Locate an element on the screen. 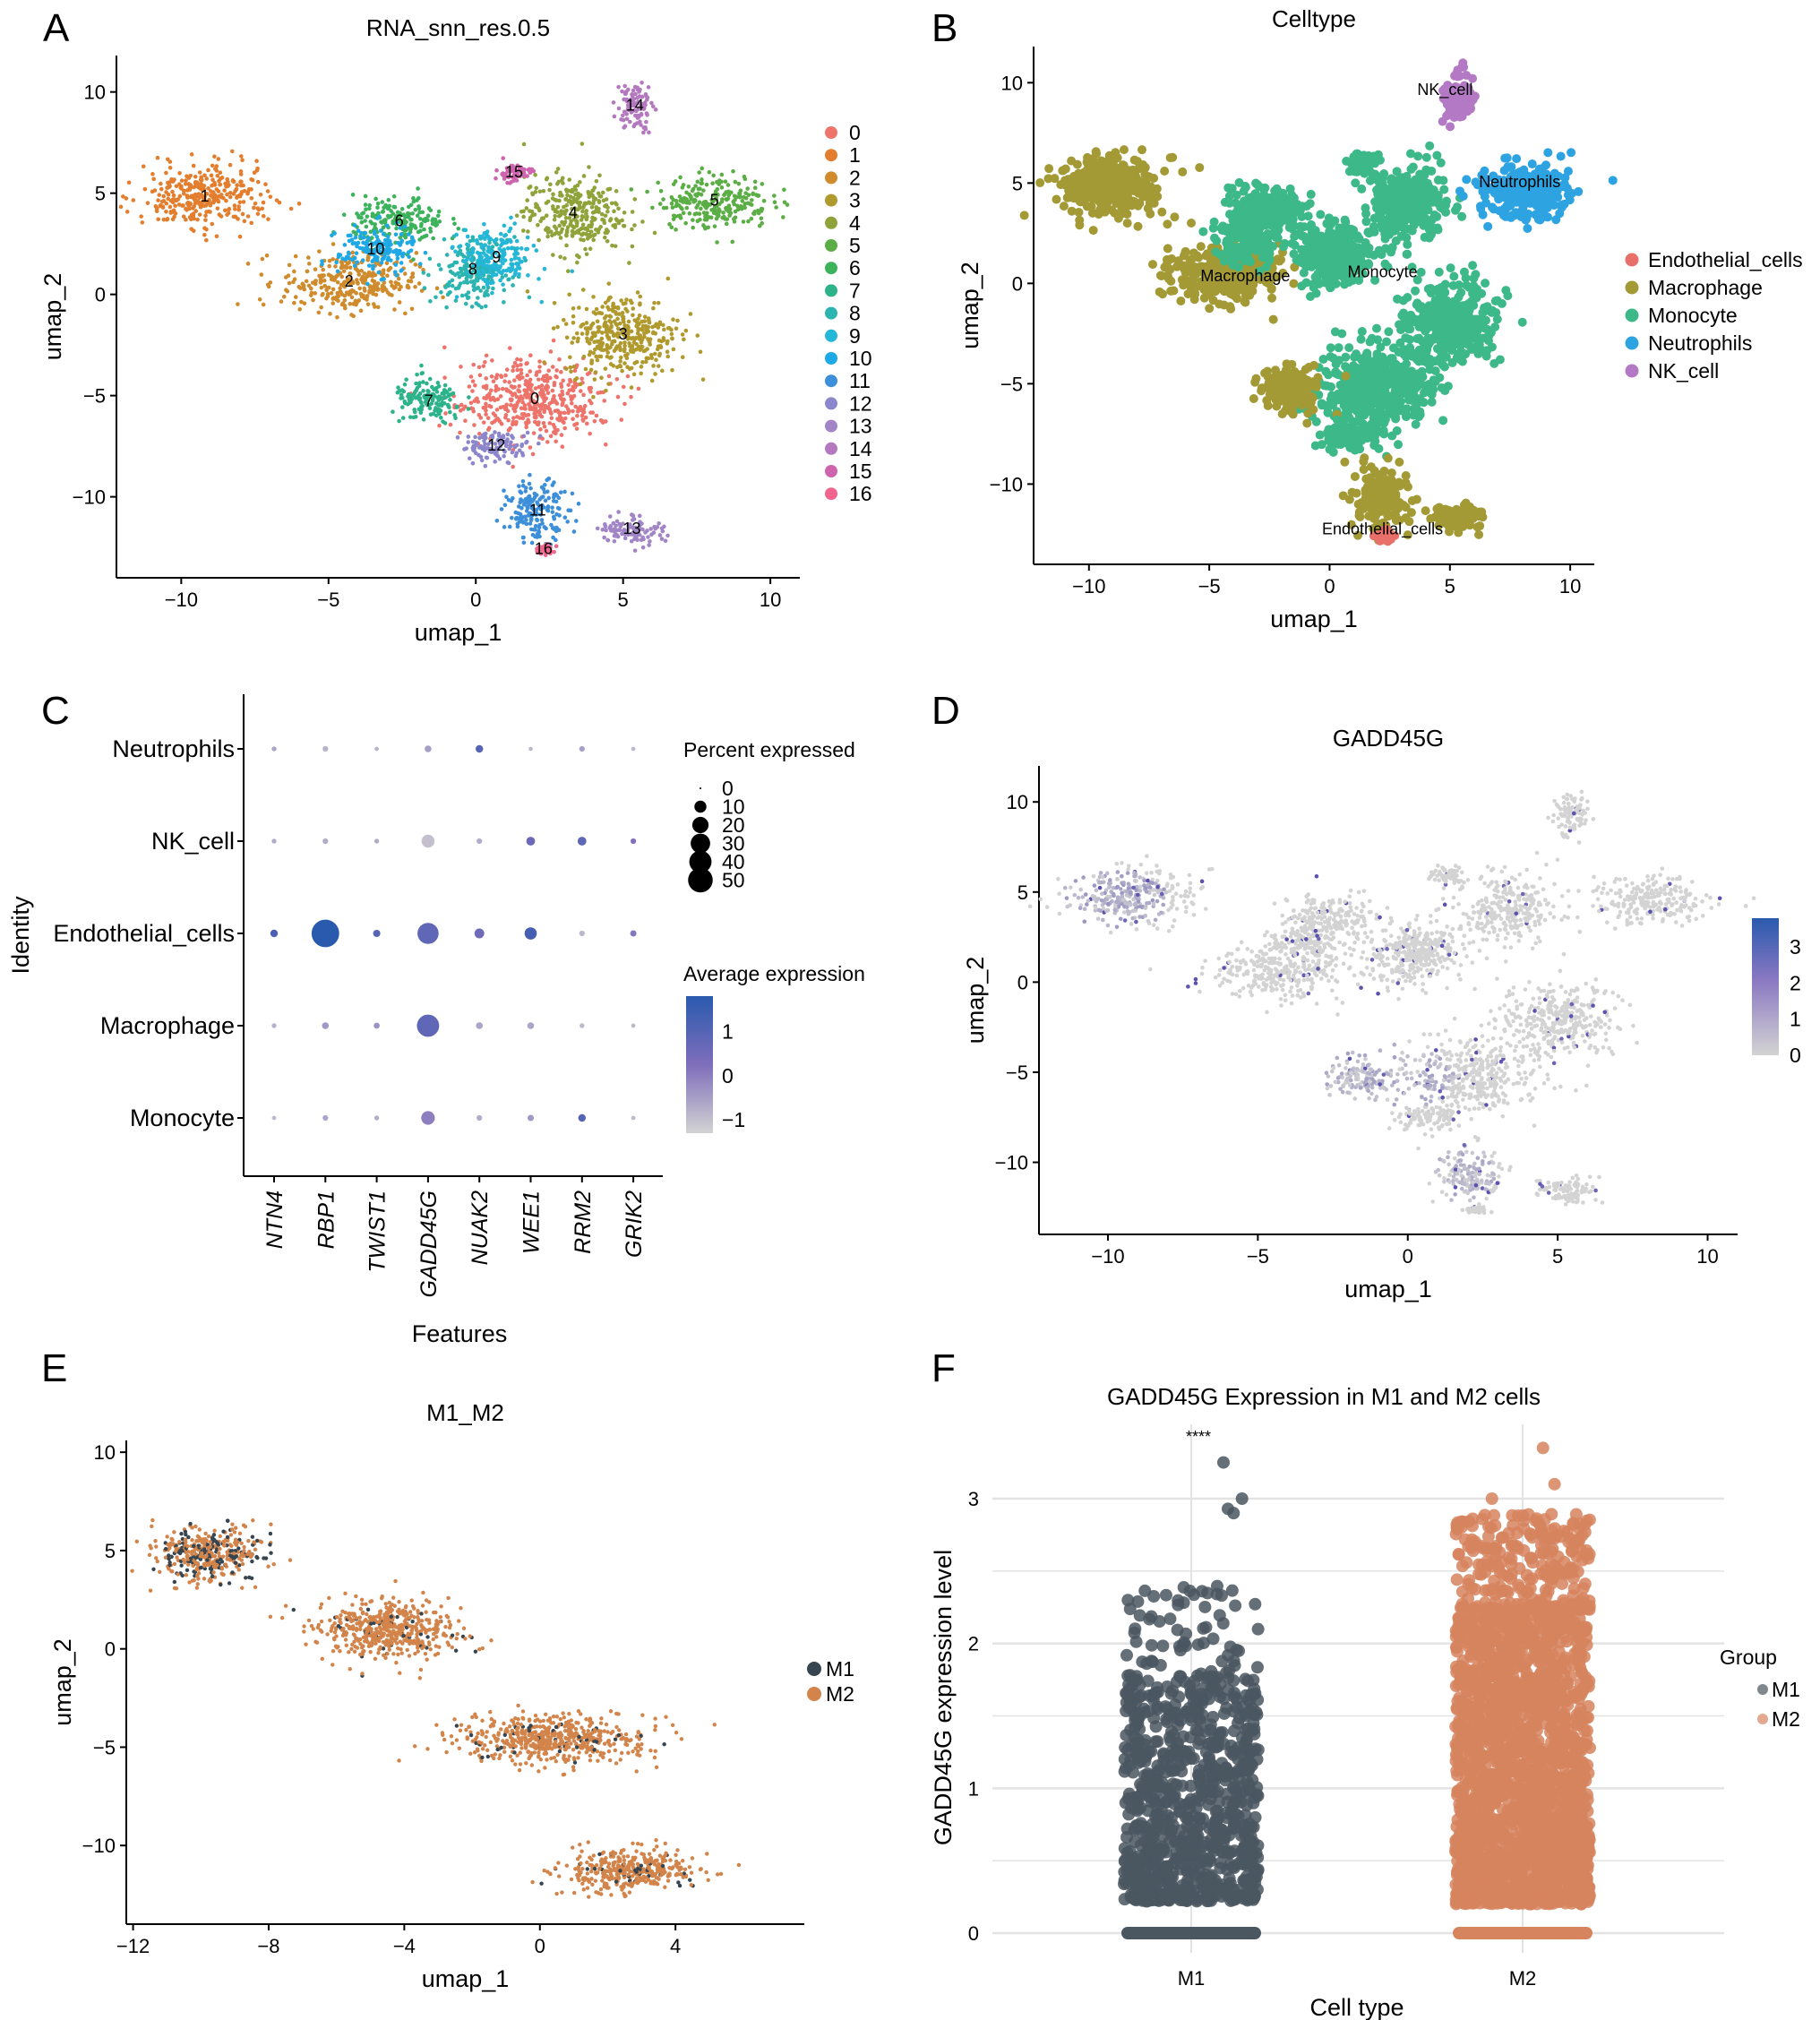  cluster-16-point is located at coordinates (554, 551).